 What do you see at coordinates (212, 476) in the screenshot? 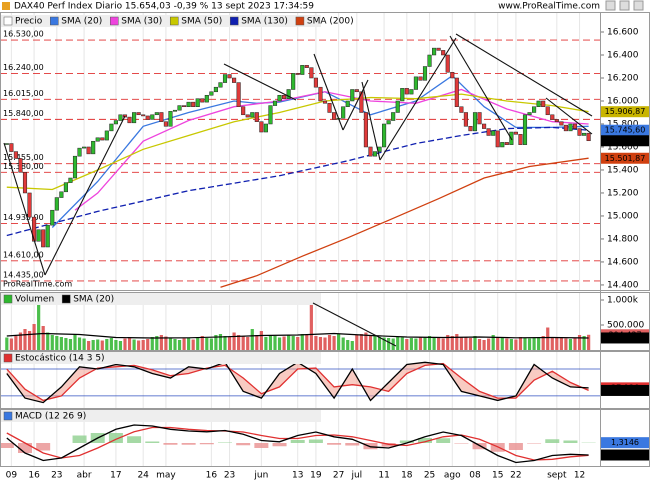
I see `x-tick-label: 16` at bounding box center [212, 476].